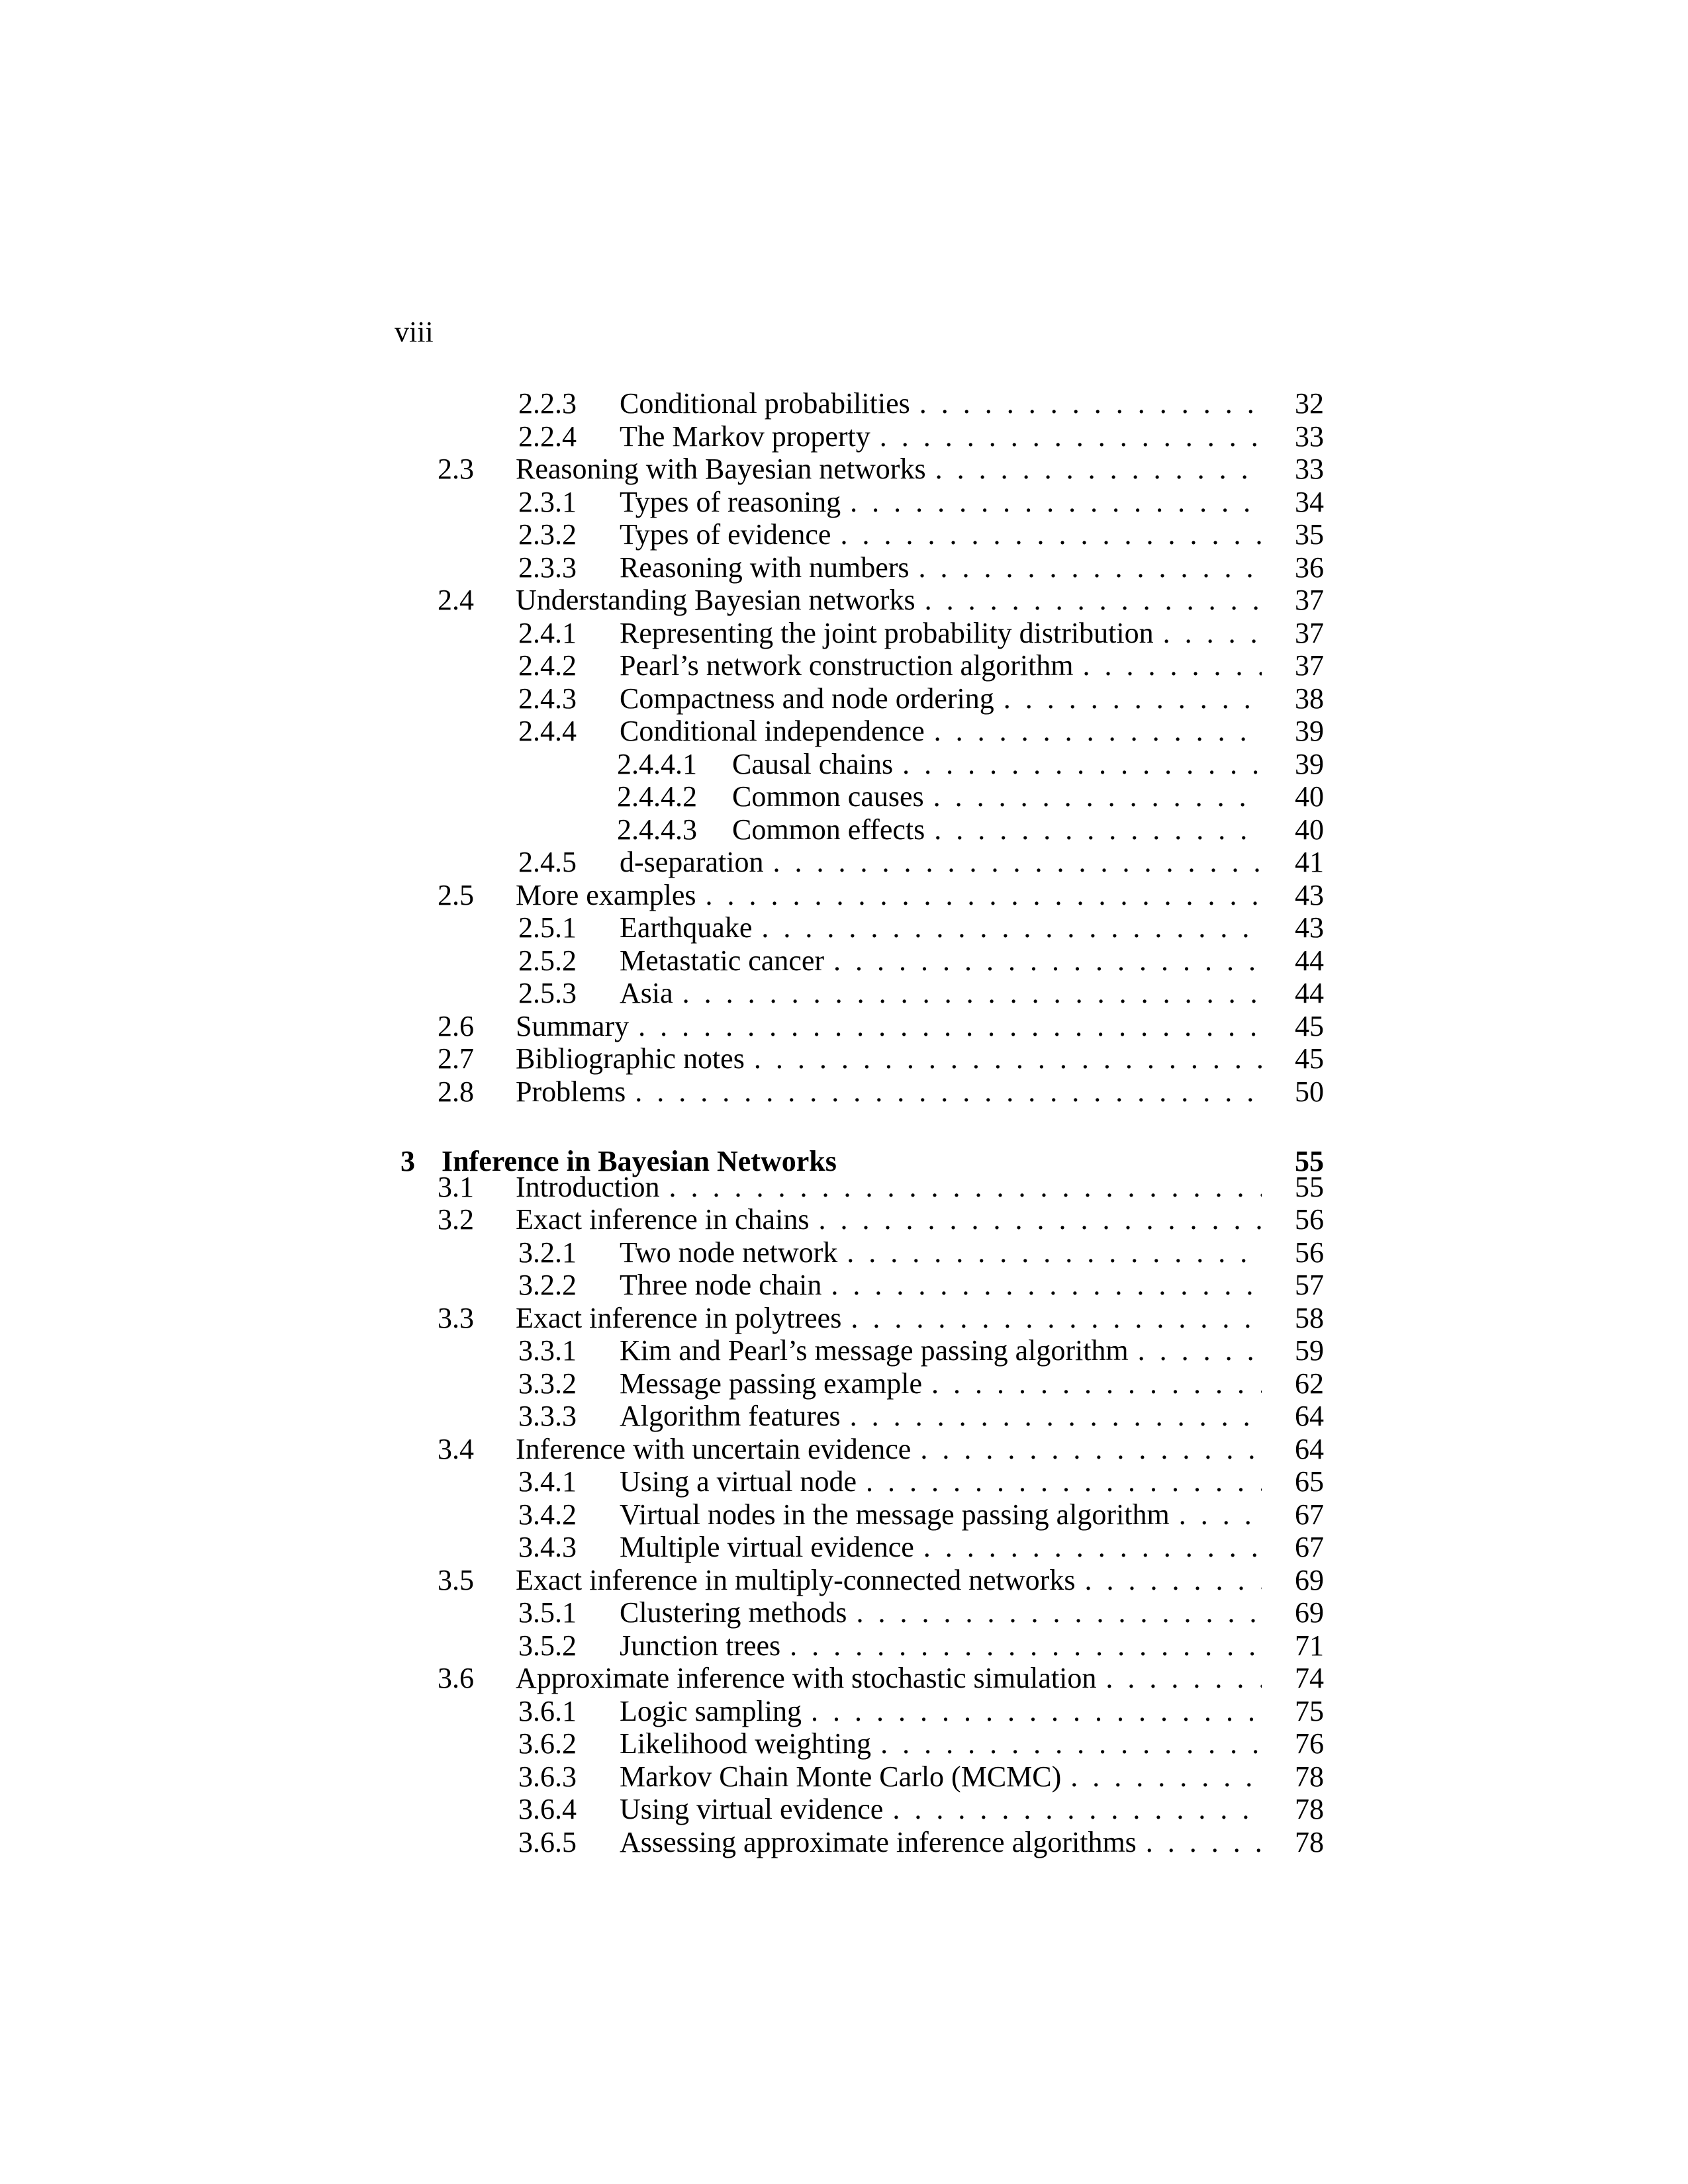  I want to click on toc-entry: 2.2.3 Conditional probabilities 32, so click(860, 403).